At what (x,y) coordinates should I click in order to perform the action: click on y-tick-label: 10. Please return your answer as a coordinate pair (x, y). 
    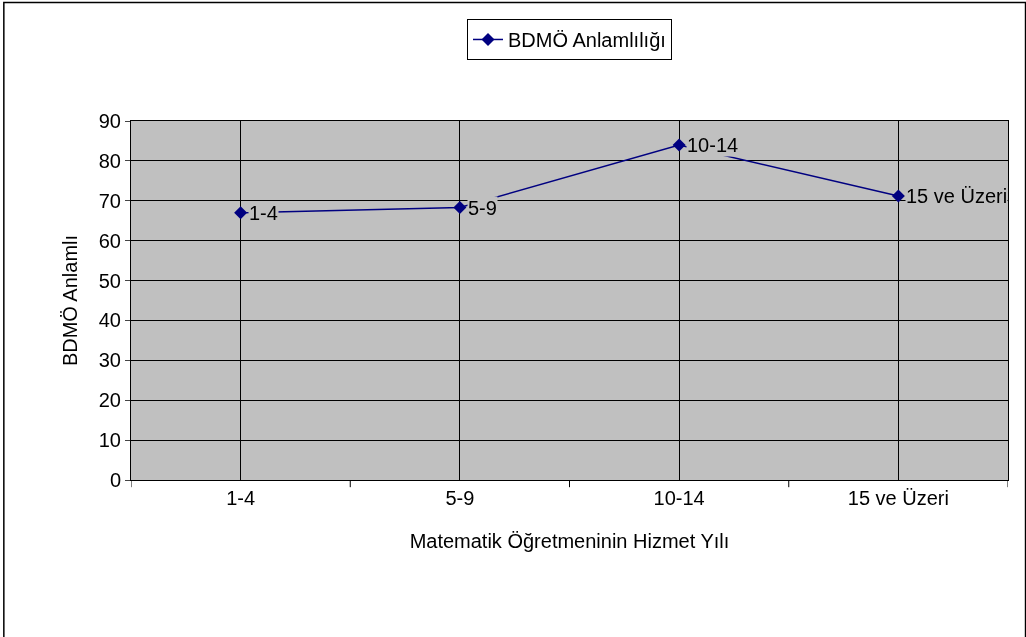
    Looking at the image, I should click on (109, 440).